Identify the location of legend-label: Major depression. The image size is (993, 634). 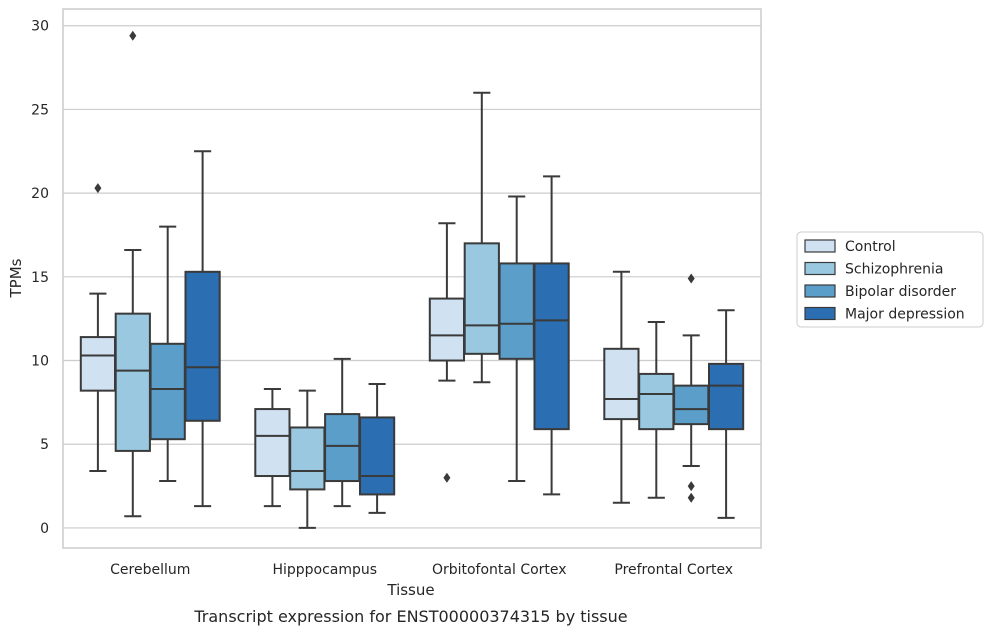
(905, 315).